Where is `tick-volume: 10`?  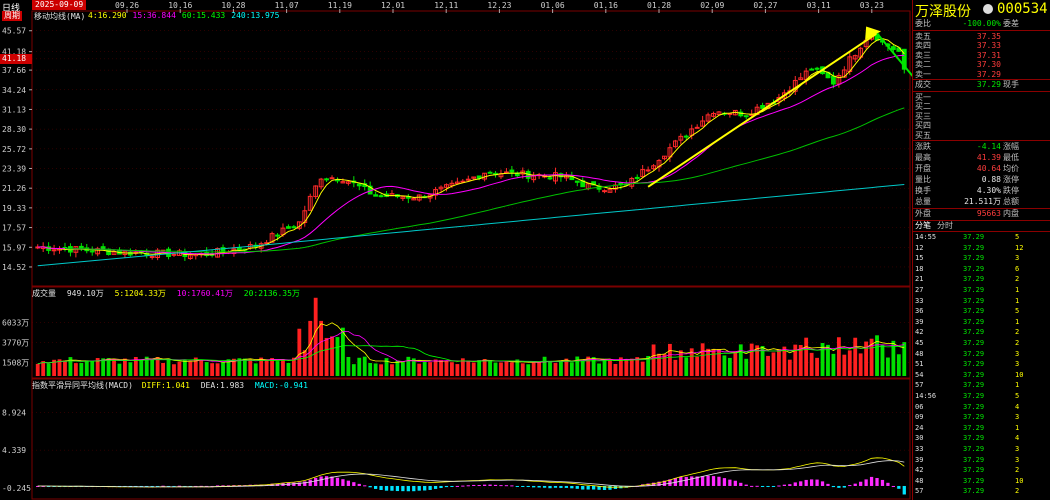 tick-volume: 10 is located at coordinates (1019, 374).